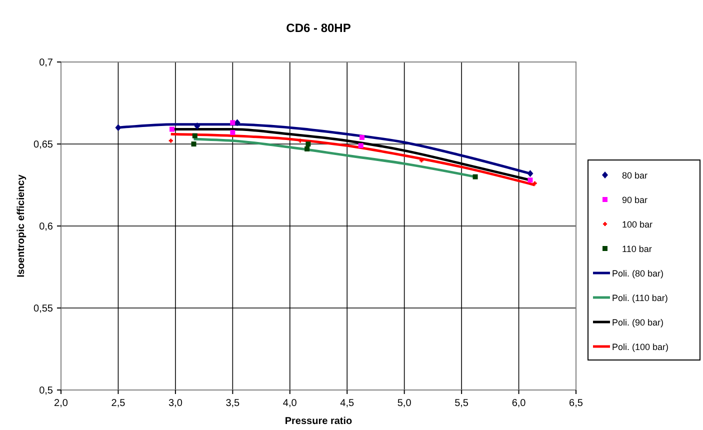  Describe the element at coordinates (519, 403) in the screenshot. I see `x-tick-label: 6,0` at that location.